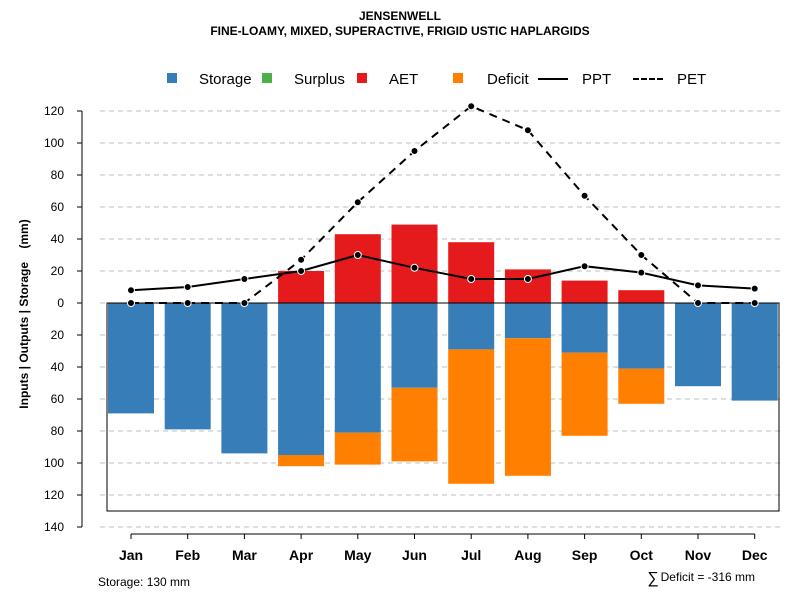  What do you see at coordinates (553, 79) in the screenshot?
I see `legend-line-ppt` at bounding box center [553, 79].